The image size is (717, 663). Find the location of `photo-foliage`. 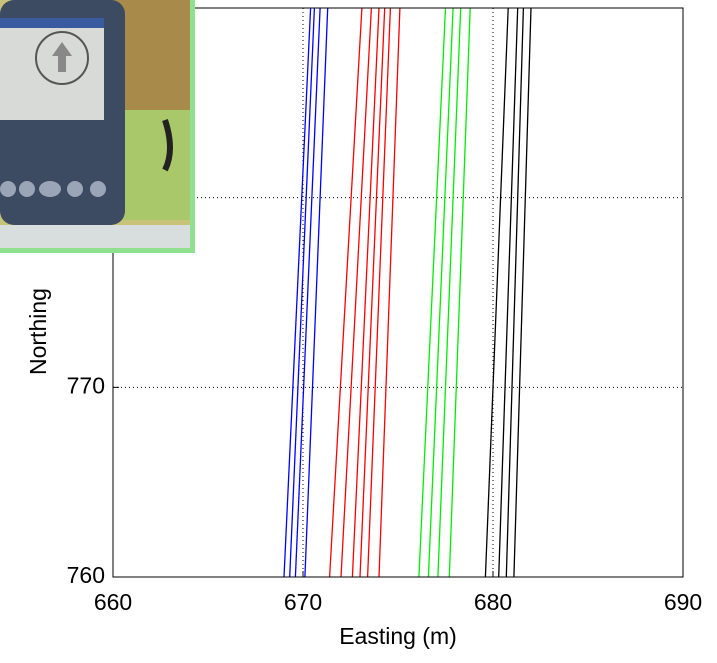

photo-foliage is located at coordinates (155, 165).